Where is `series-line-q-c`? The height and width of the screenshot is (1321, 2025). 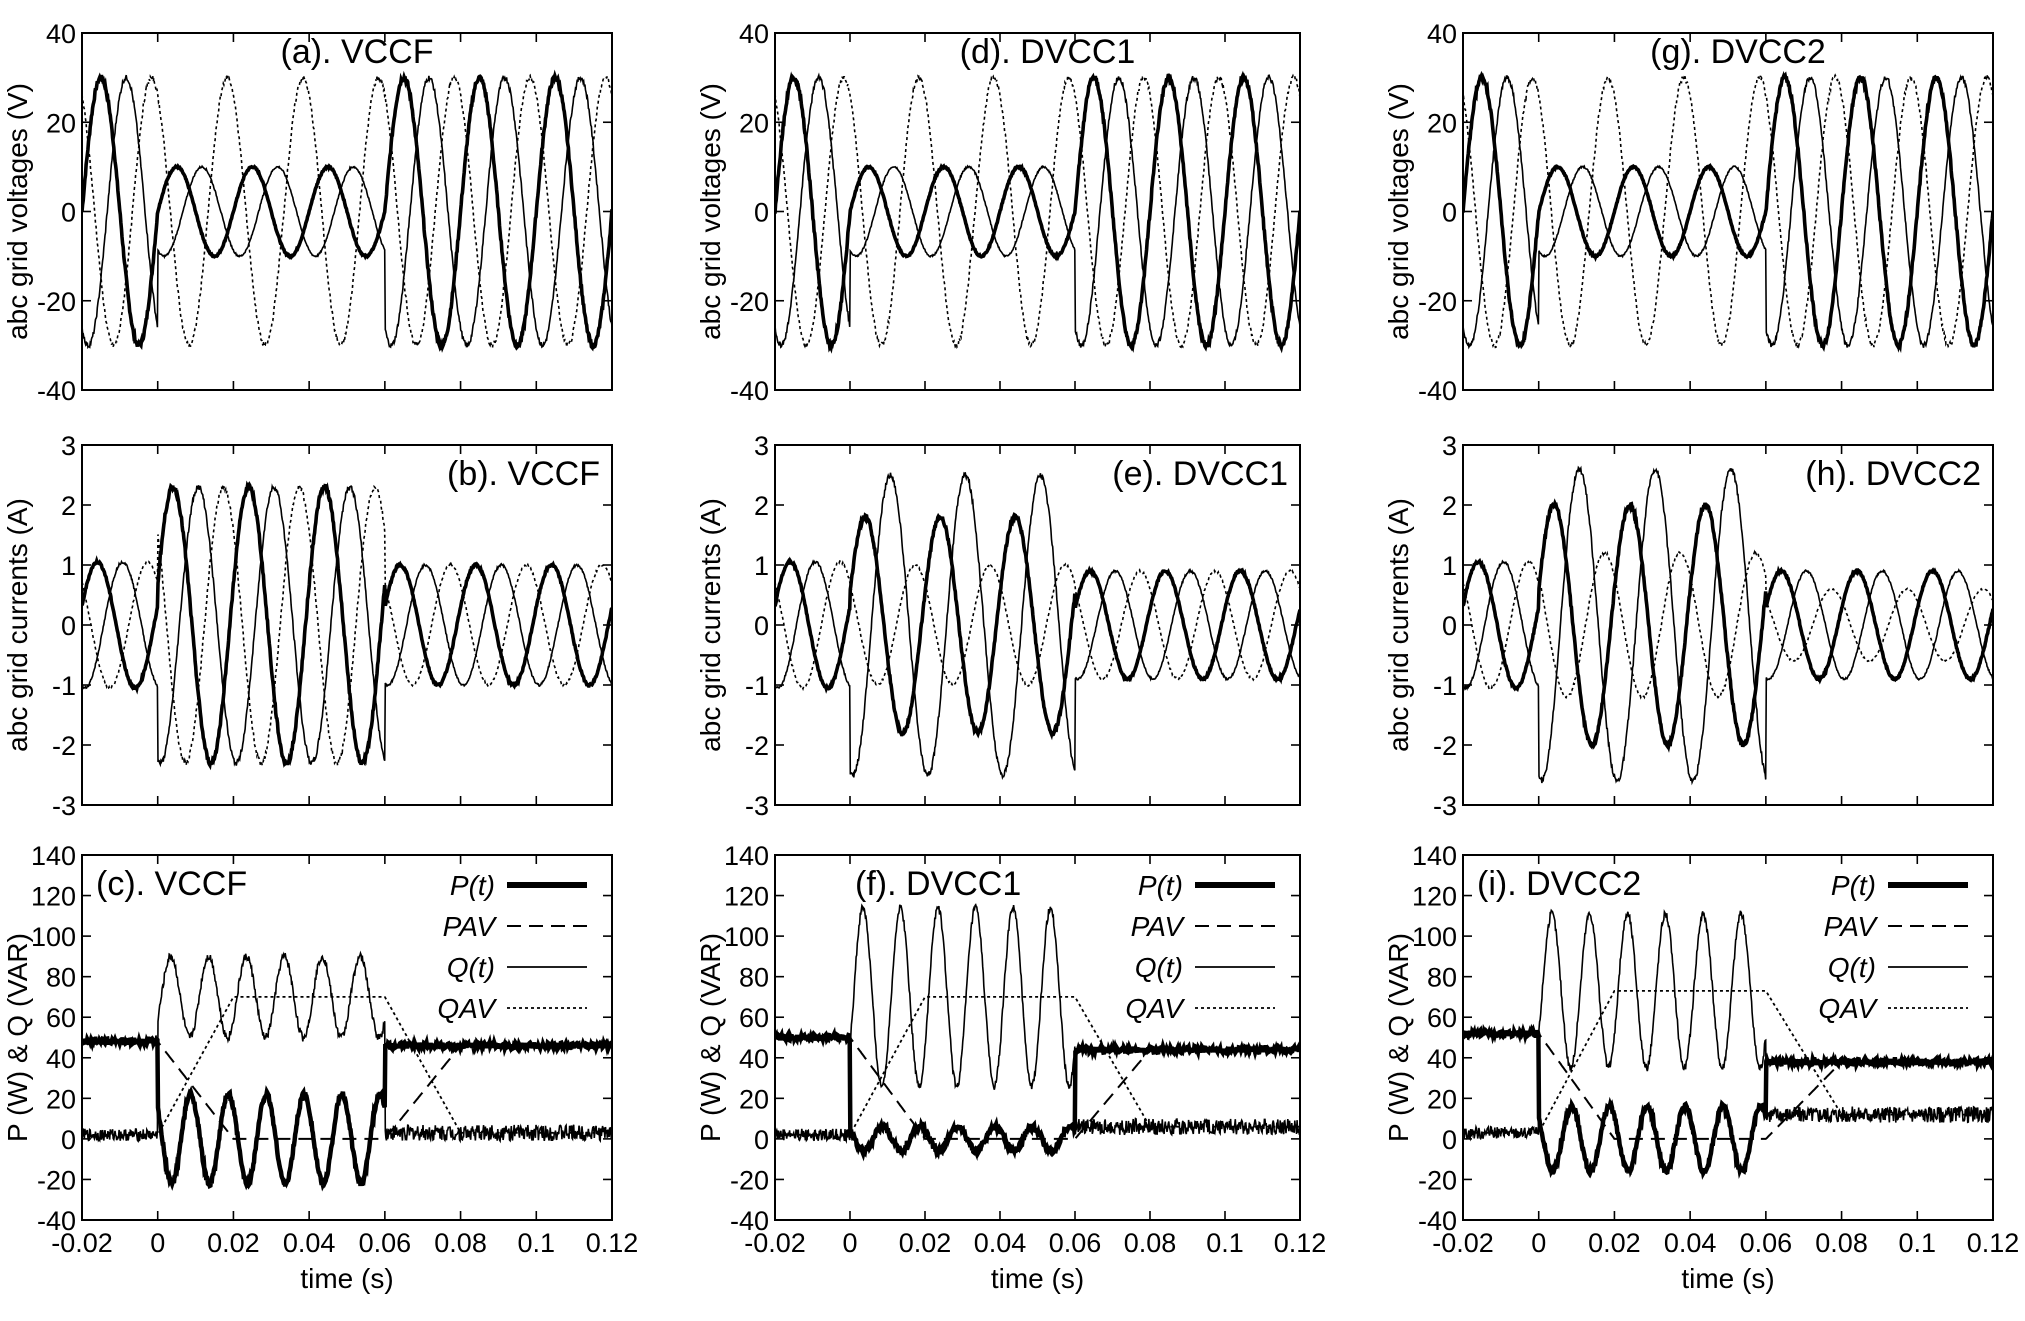
series-line-q-c is located at coordinates (347, 1047).